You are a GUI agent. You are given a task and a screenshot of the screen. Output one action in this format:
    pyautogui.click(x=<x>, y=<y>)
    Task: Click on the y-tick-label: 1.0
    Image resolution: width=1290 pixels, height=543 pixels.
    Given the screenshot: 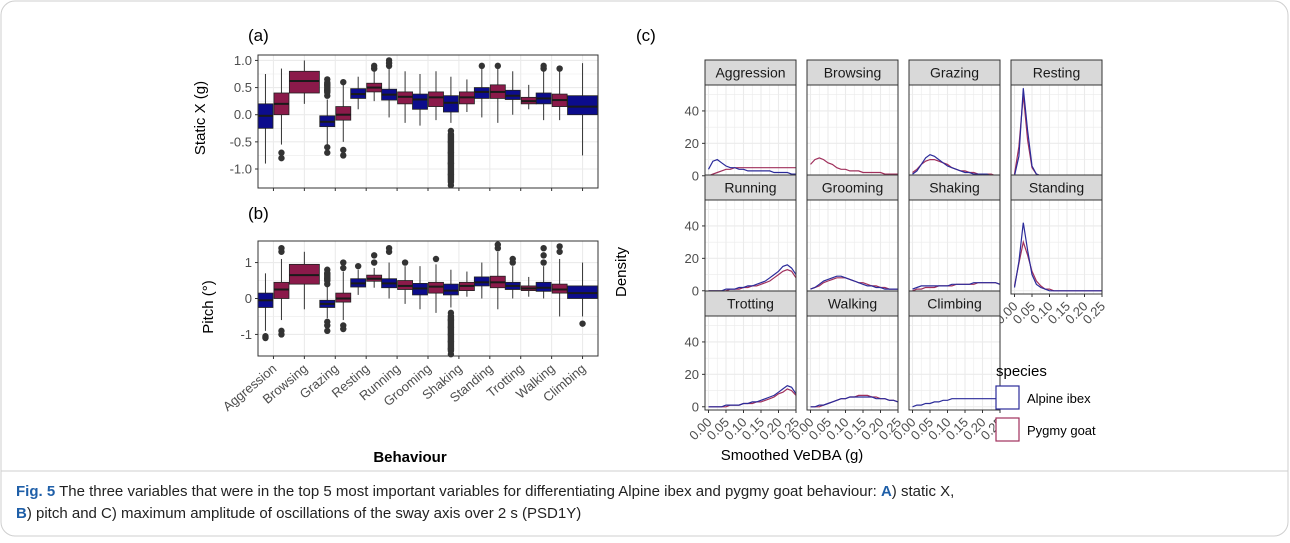 What is the action you would take?
    pyautogui.click(x=243, y=60)
    